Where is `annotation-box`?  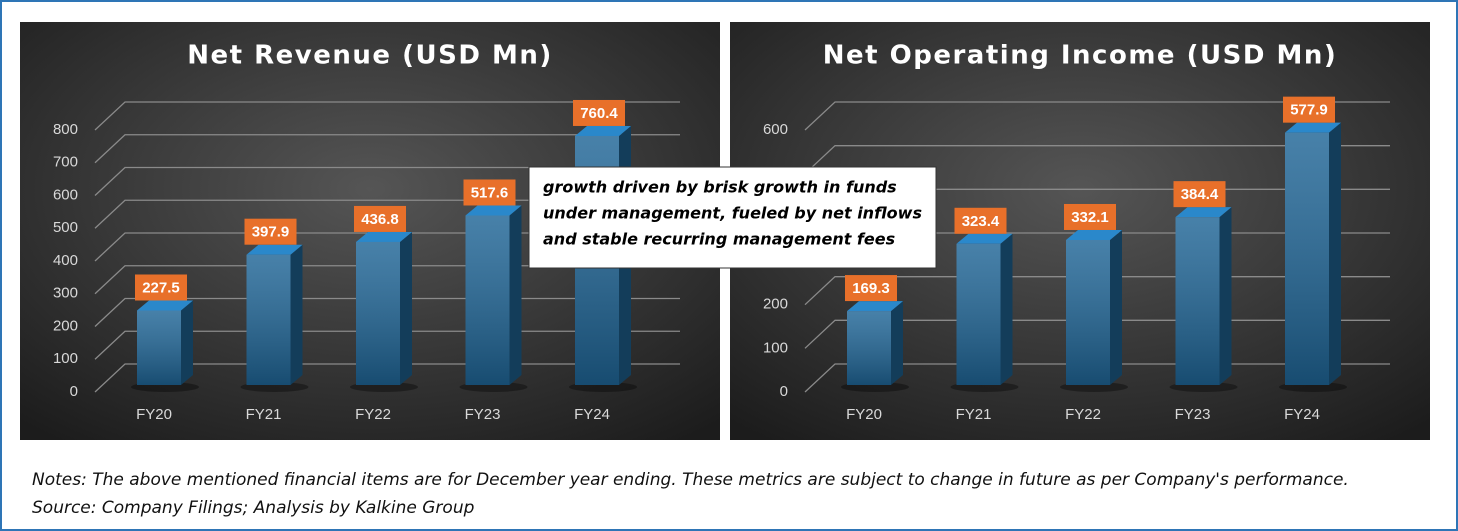 annotation-box is located at coordinates (732, 217).